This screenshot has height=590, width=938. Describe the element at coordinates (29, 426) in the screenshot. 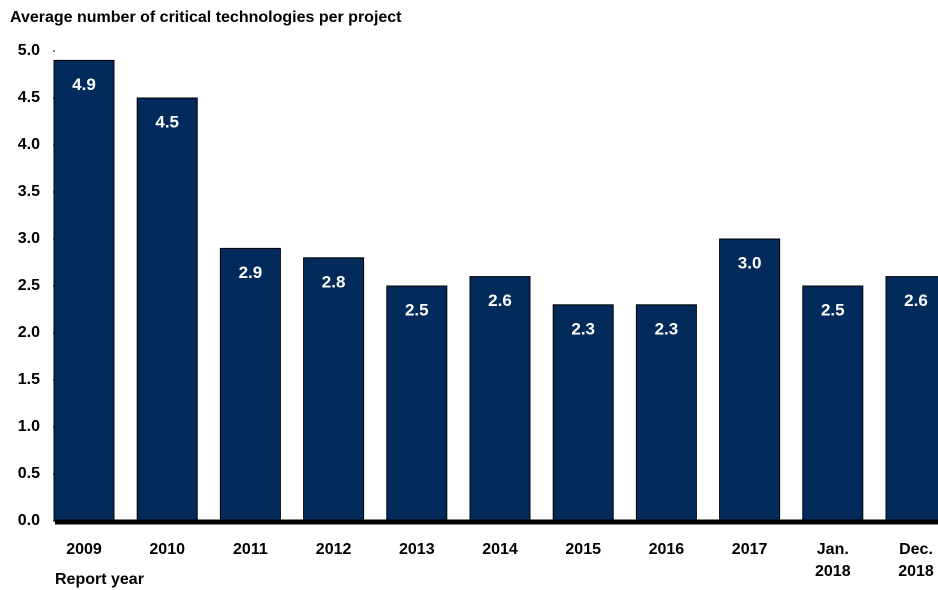

I see `y-tick-label: 1.0` at that location.